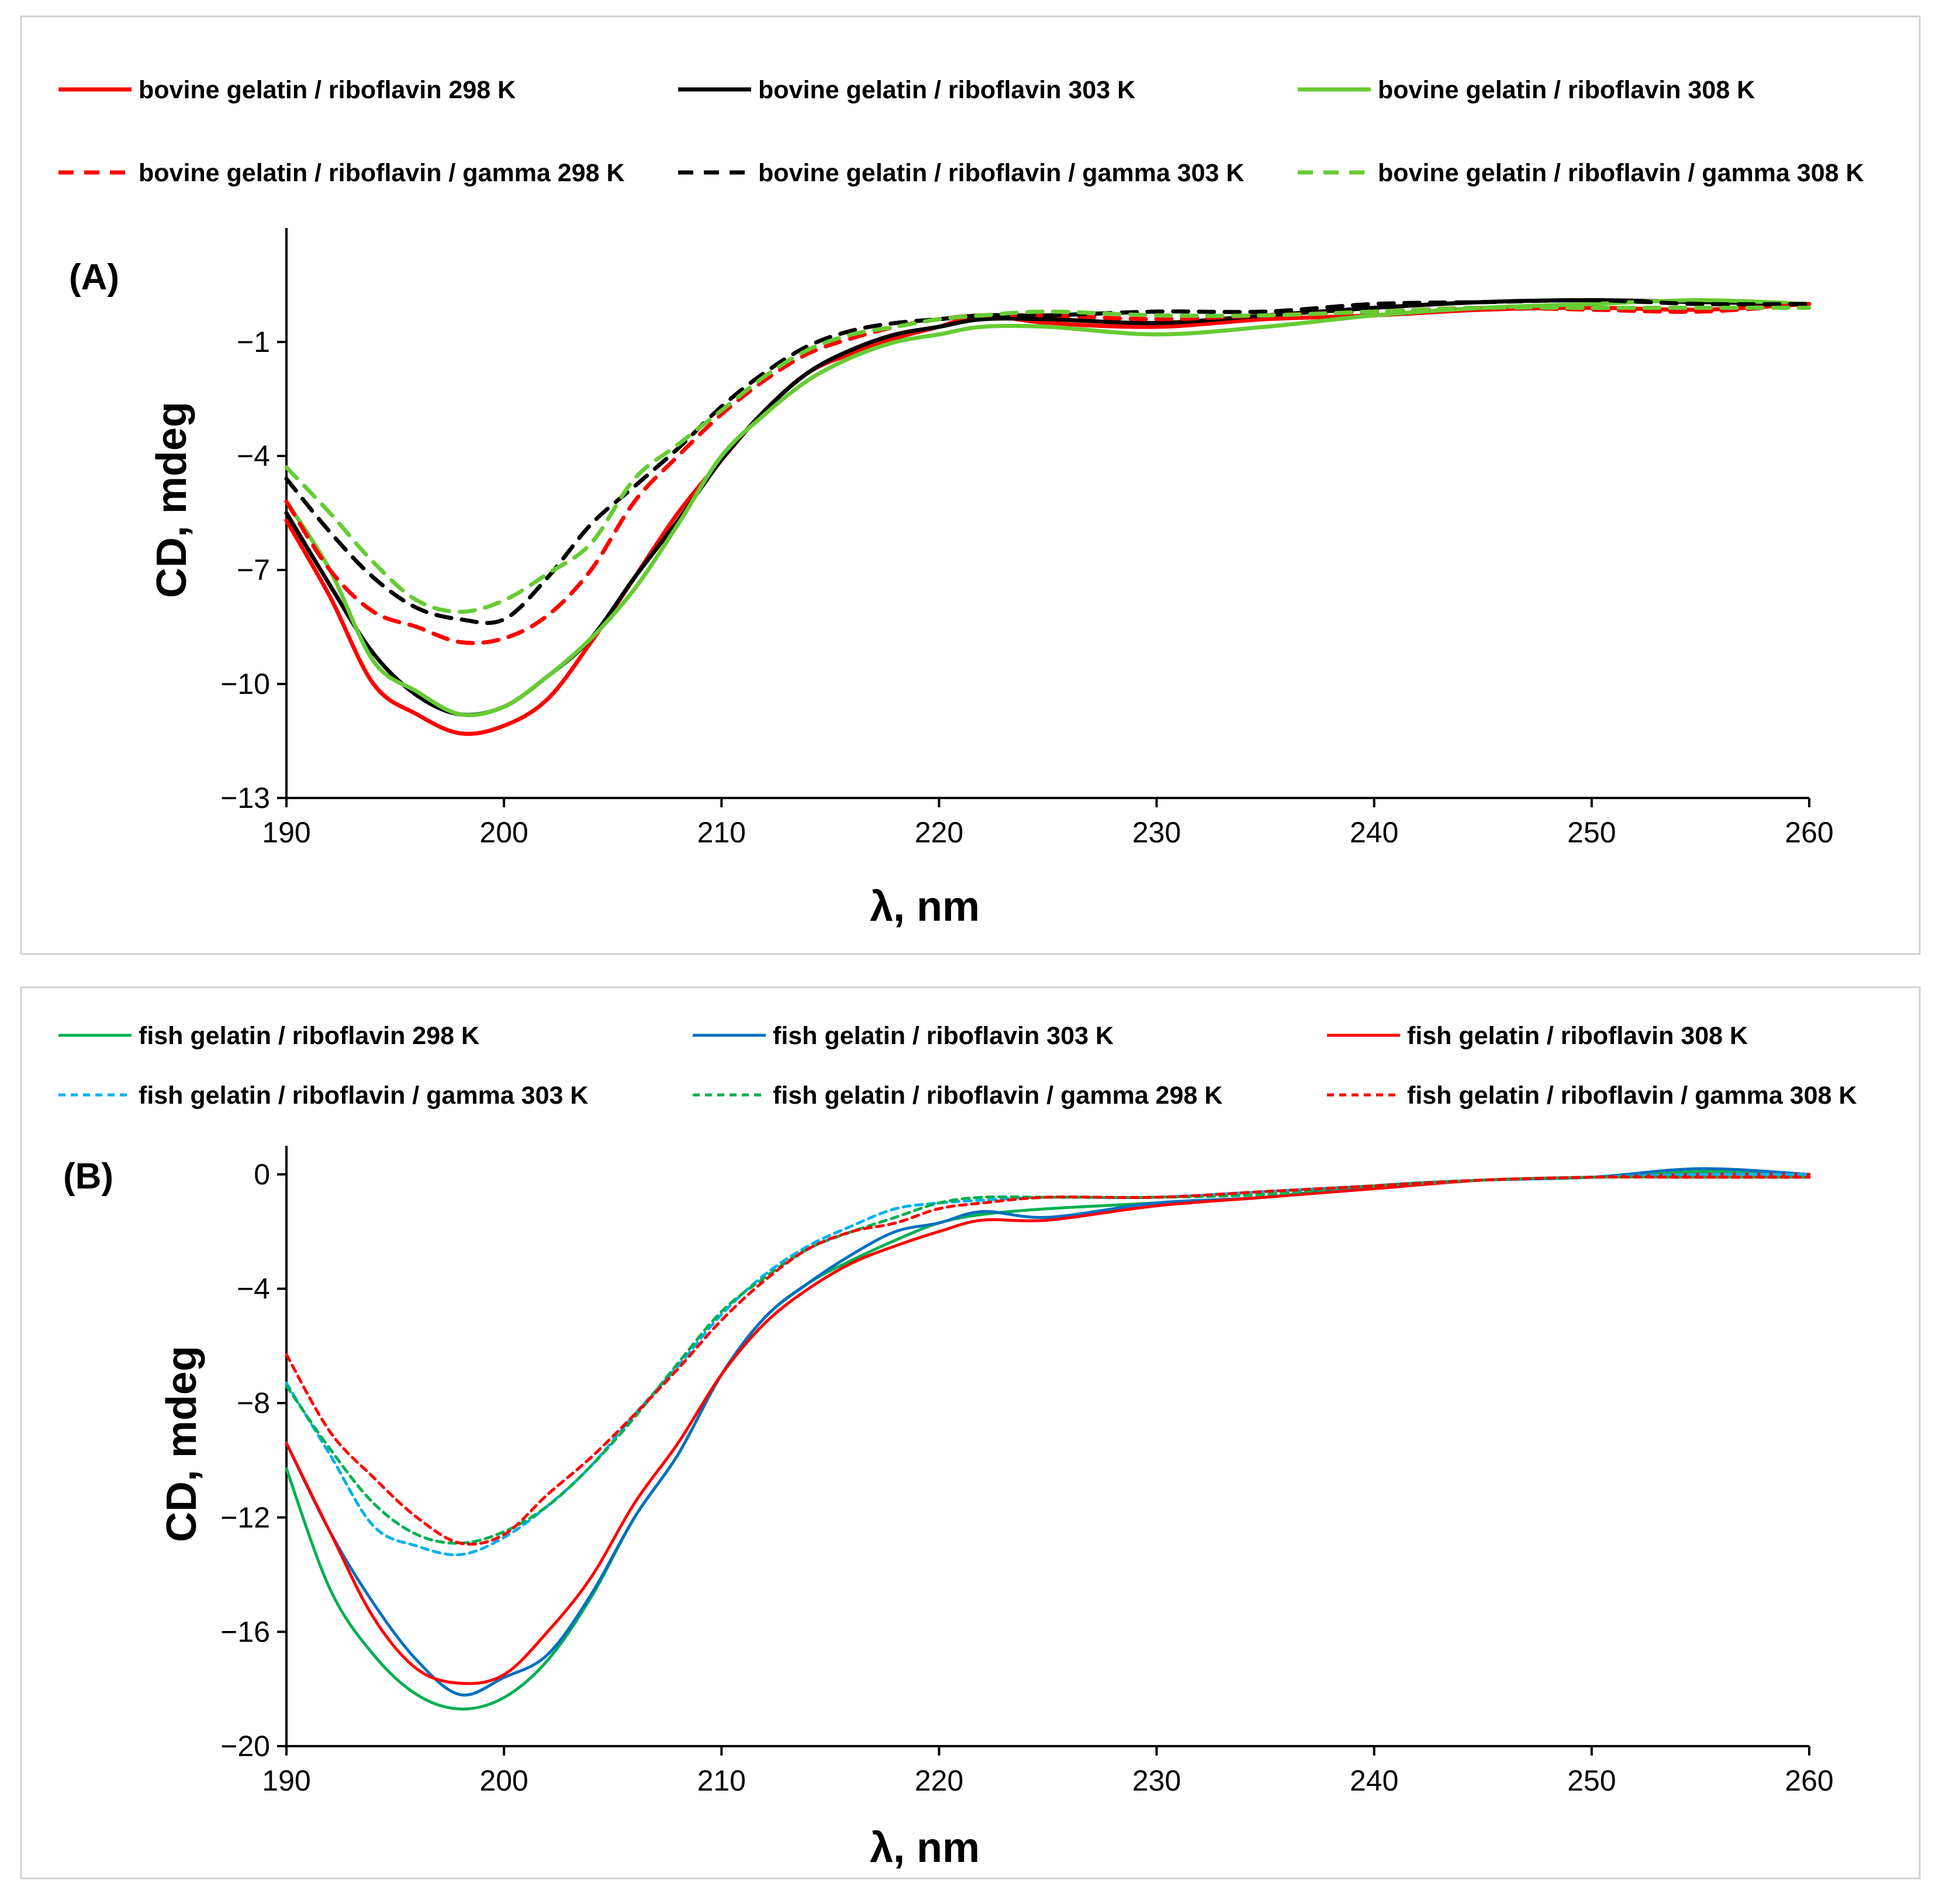  What do you see at coordinates (253, 342) in the screenshot?
I see `y-tick-label: −1` at bounding box center [253, 342].